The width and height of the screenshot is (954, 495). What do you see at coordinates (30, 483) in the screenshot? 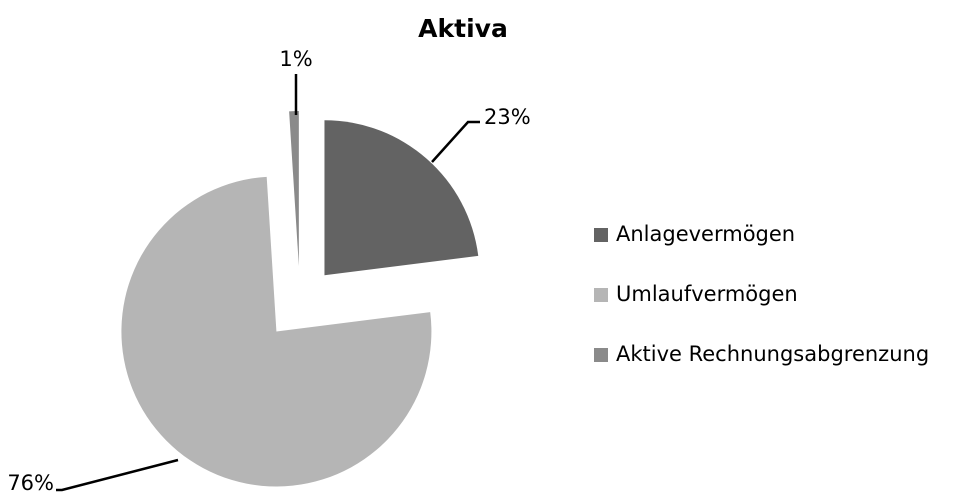
I see `data-label: 76%` at bounding box center [30, 483].